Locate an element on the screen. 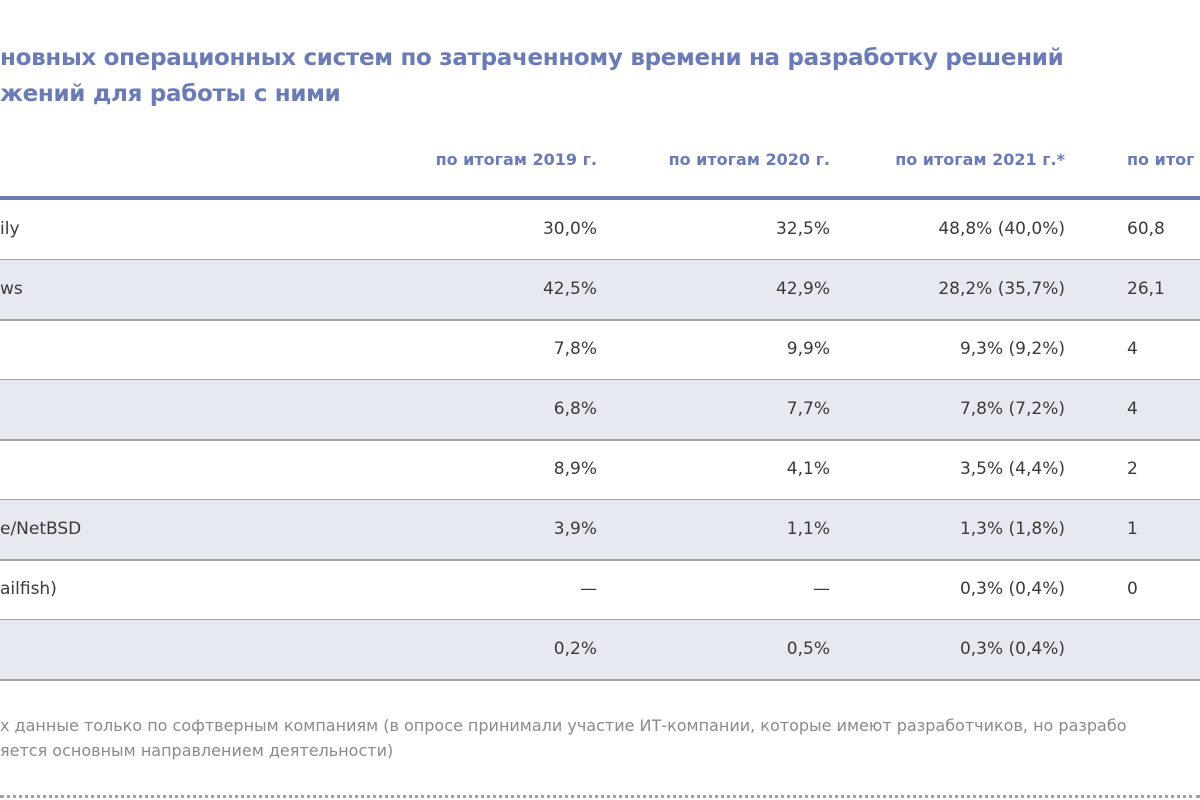  cell-2020: 0,5% is located at coordinates (808, 649).